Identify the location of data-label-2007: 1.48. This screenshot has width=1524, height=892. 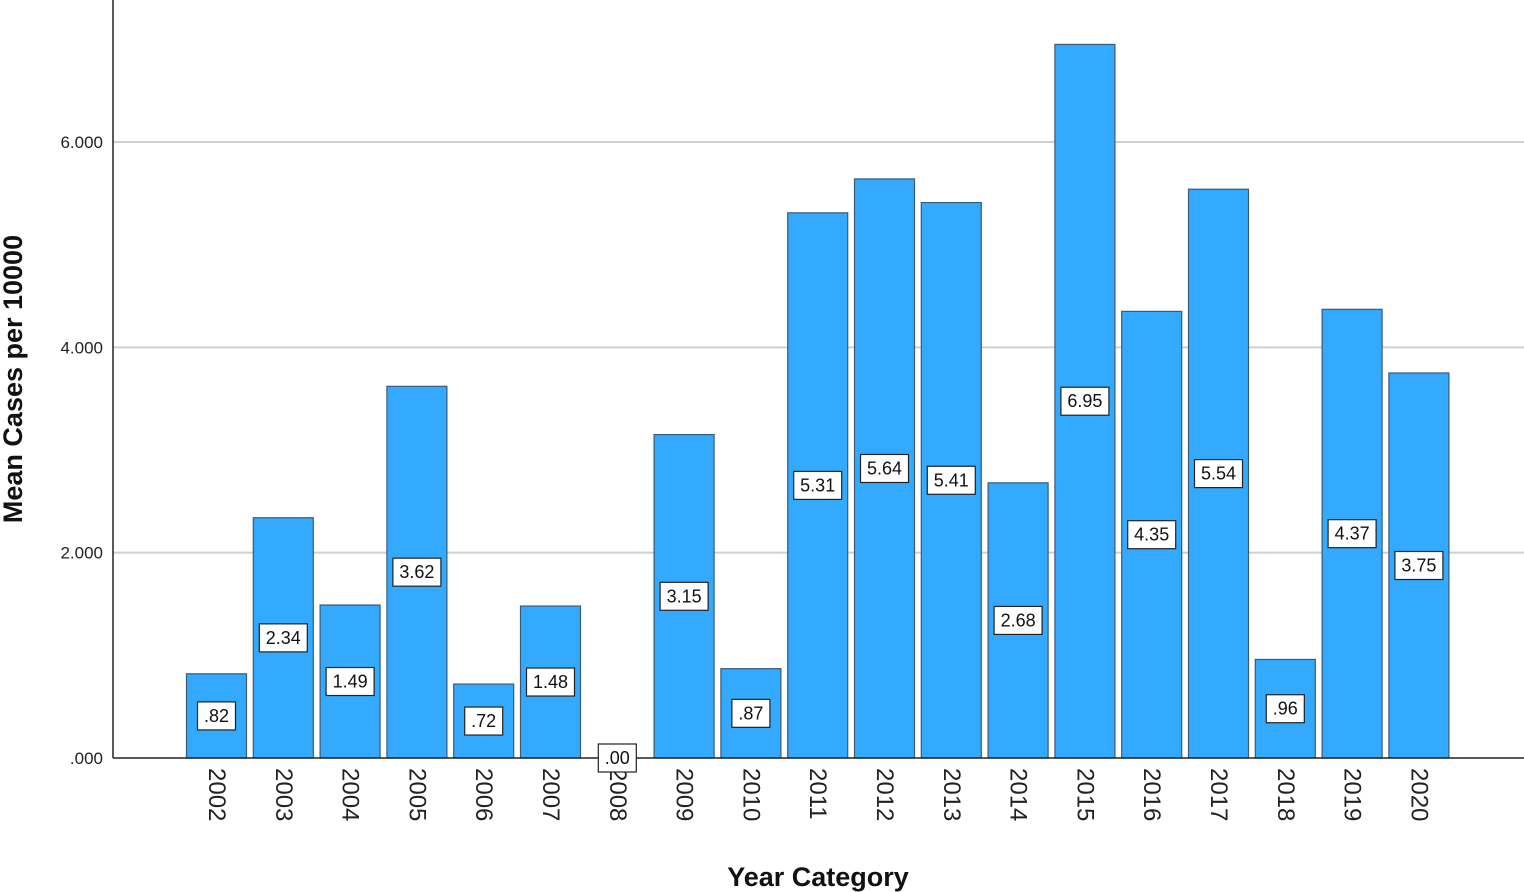
(550, 682).